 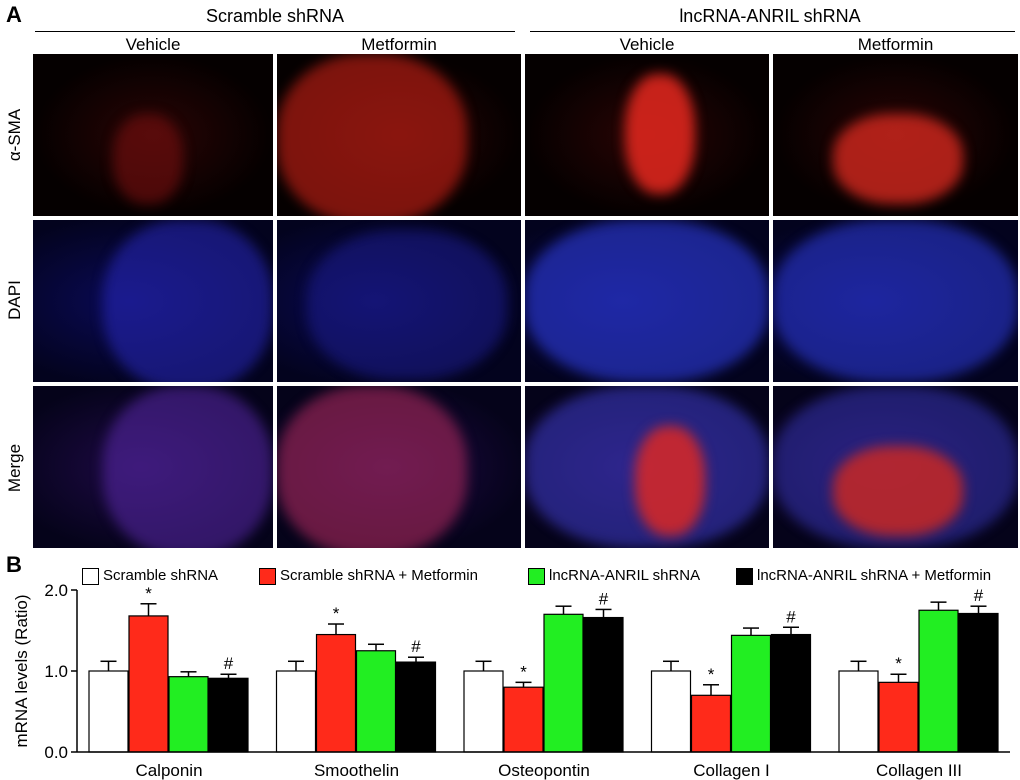 What do you see at coordinates (647, 135) in the screenshot?
I see `micrograph-asma-anril-vehicle` at bounding box center [647, 135].